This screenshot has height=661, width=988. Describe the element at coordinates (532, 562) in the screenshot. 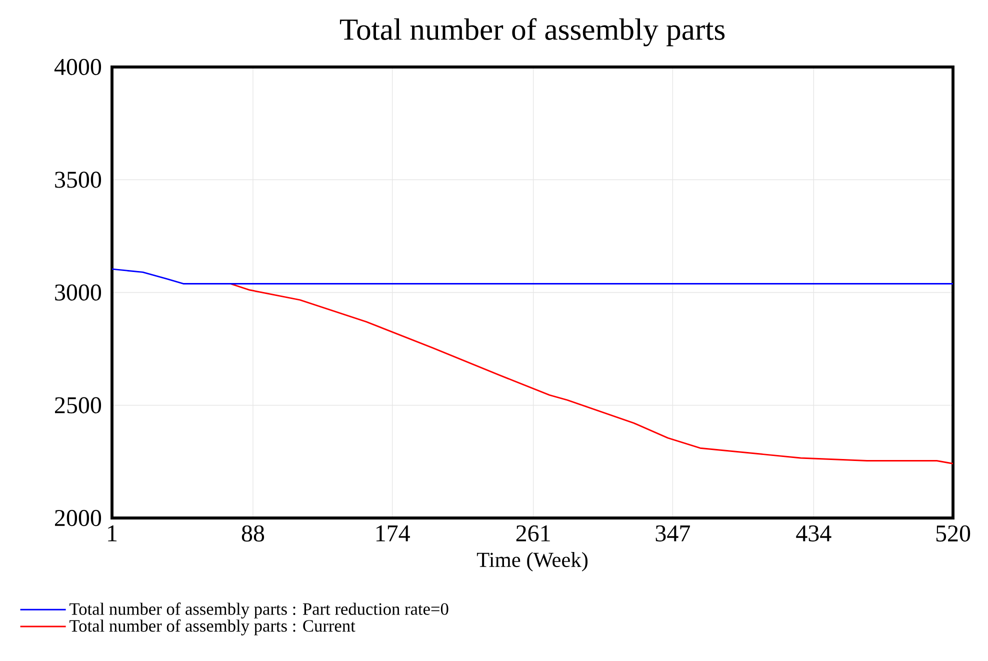

I see `x-axis-title: Time (Week)` at that location.